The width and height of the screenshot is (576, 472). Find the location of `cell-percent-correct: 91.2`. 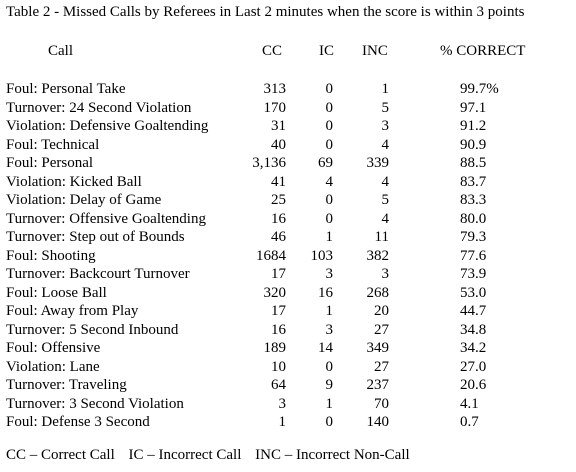

cell-percent-correct: 91.2 is located at coordinates (473, 126).